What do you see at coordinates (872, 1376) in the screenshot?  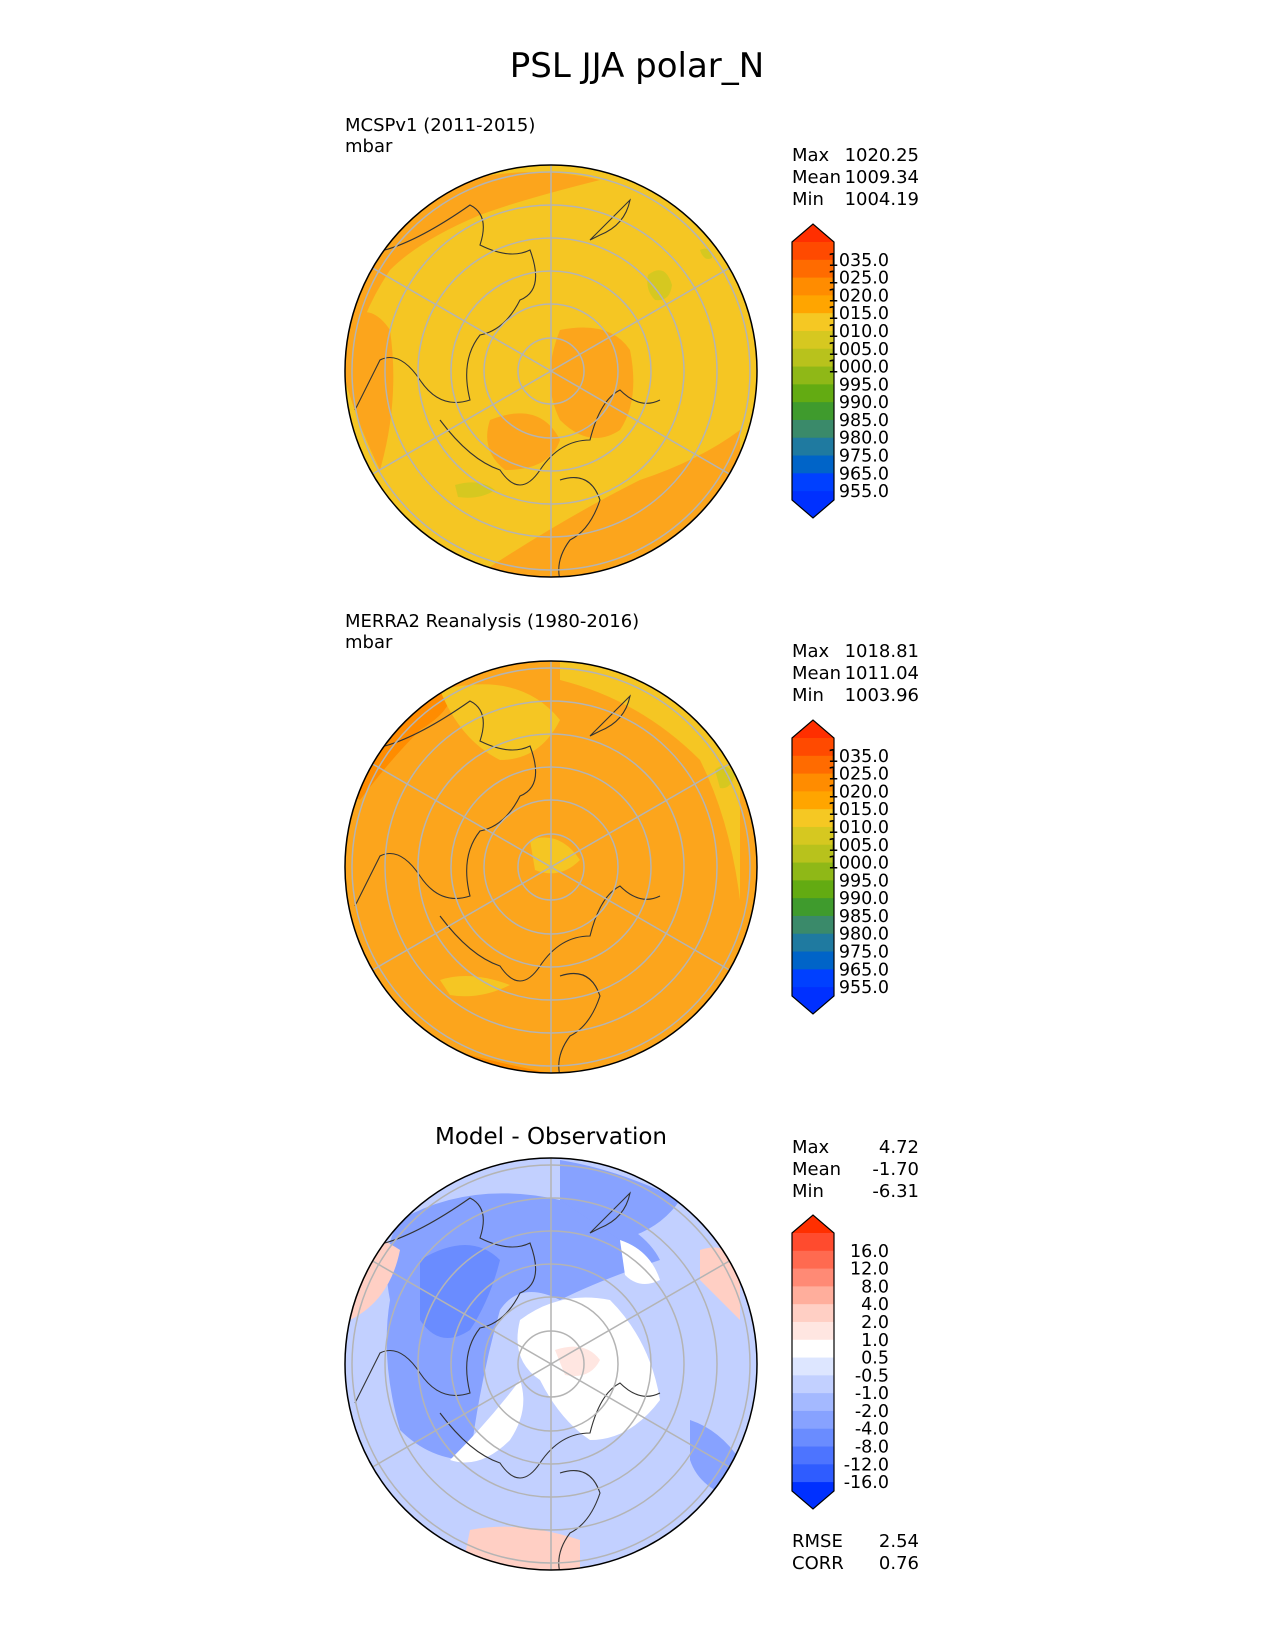 I see `colorbar-tick-label: -0.5` at bounding box center [872, 1376].